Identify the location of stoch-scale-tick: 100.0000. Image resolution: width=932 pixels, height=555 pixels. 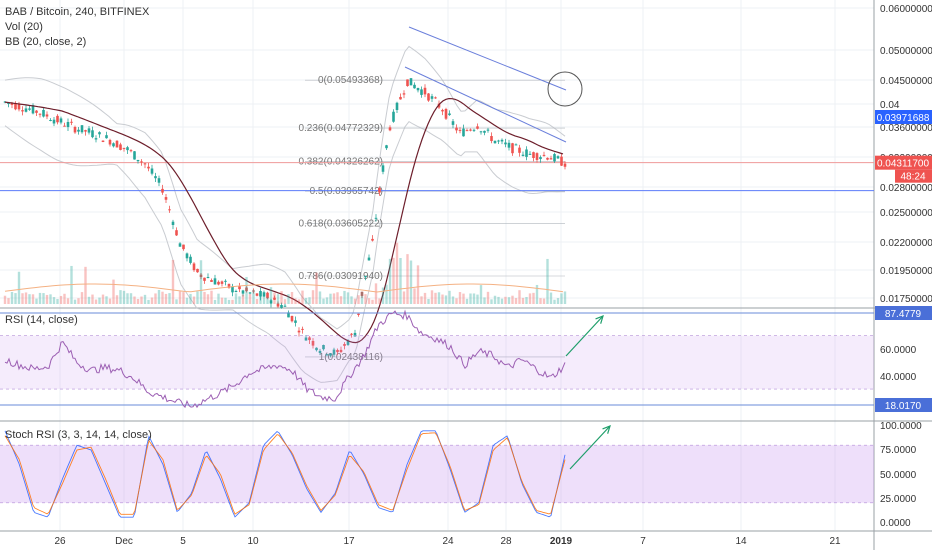
(901, 426).